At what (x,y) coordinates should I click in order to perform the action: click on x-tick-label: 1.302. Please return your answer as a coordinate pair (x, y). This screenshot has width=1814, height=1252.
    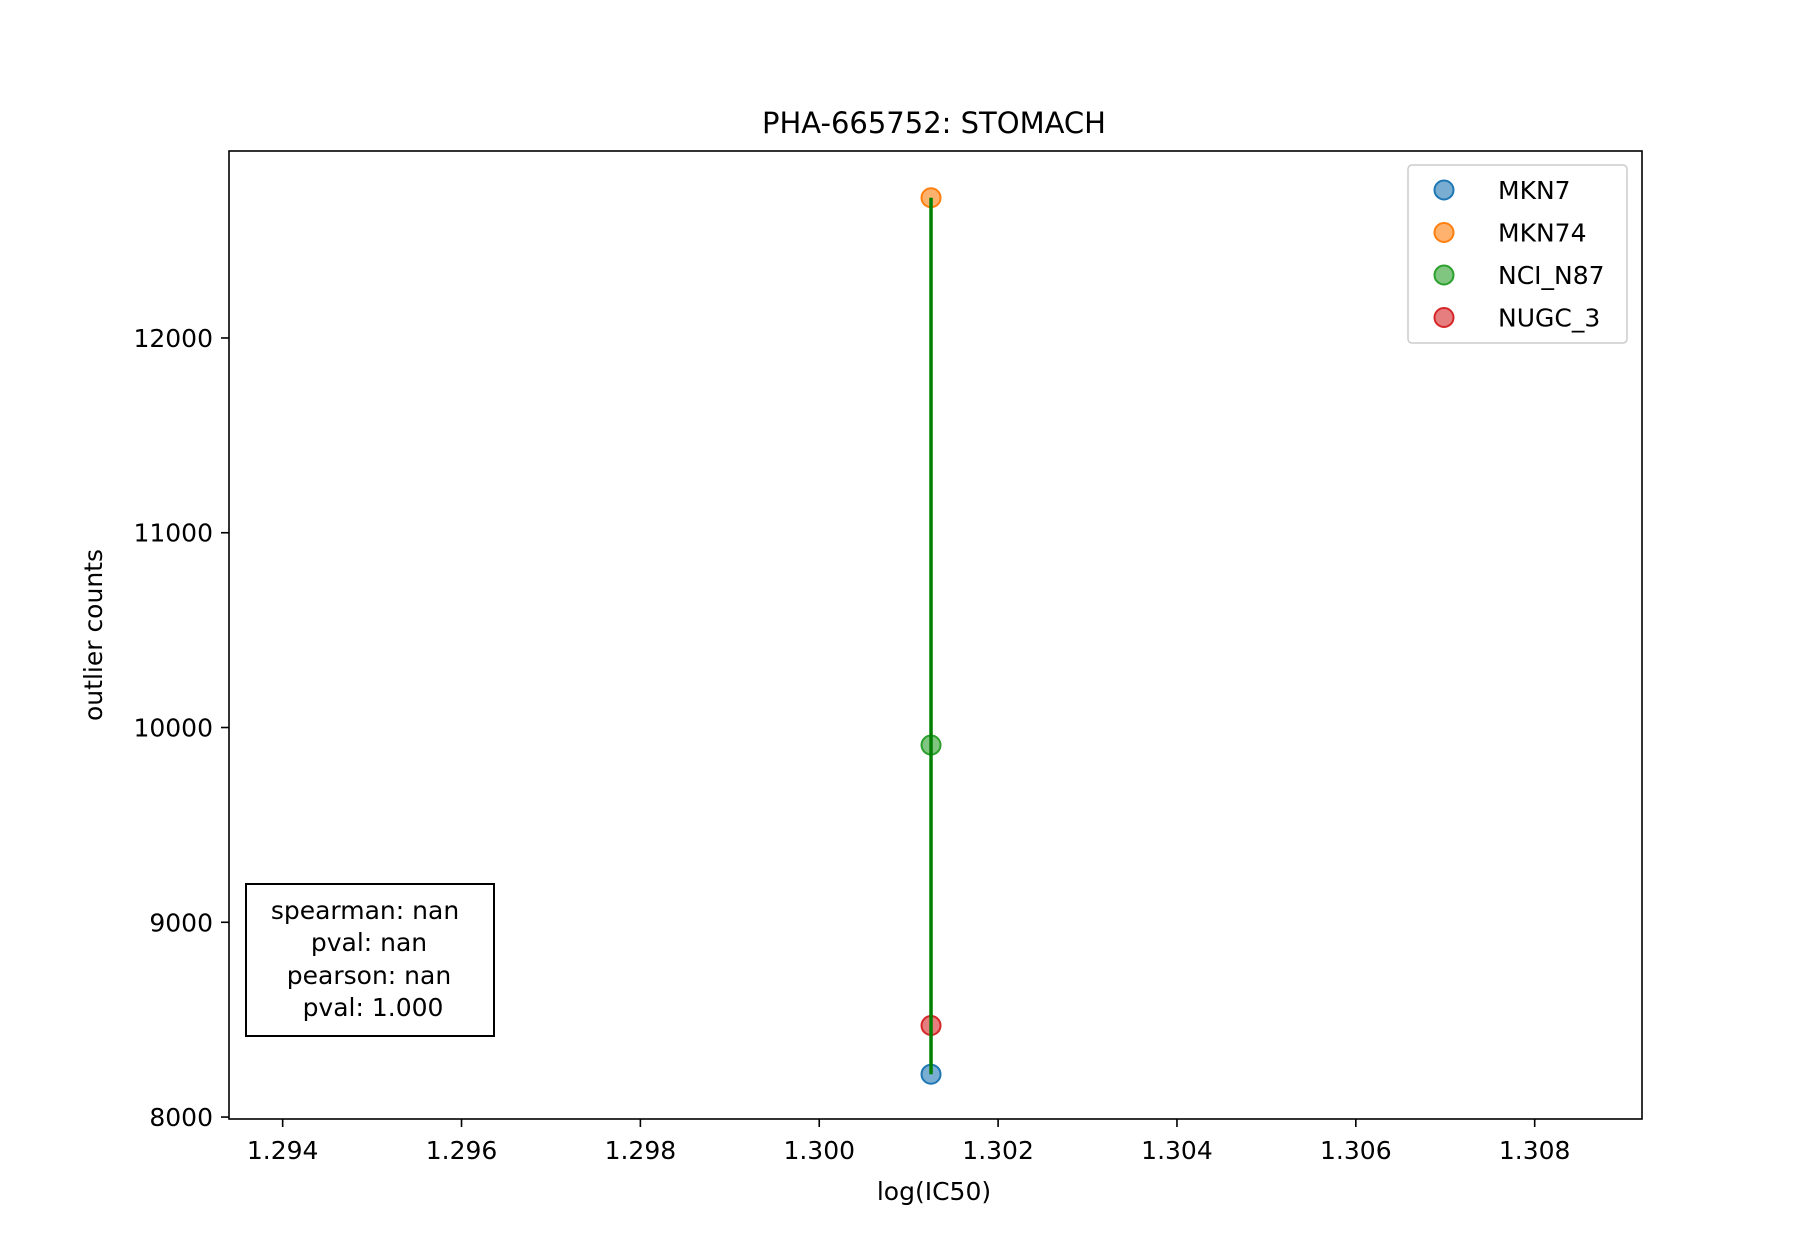
    Looking at the image, I should click on (998, 1150).